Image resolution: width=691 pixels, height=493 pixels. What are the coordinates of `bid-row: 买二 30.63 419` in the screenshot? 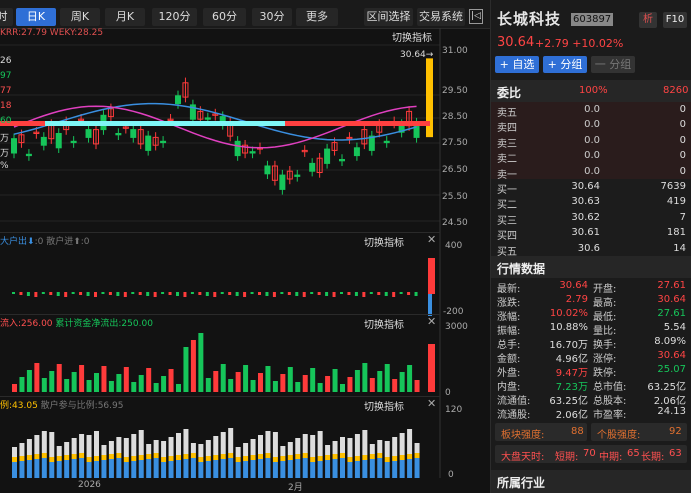 It's located at (591, 202).